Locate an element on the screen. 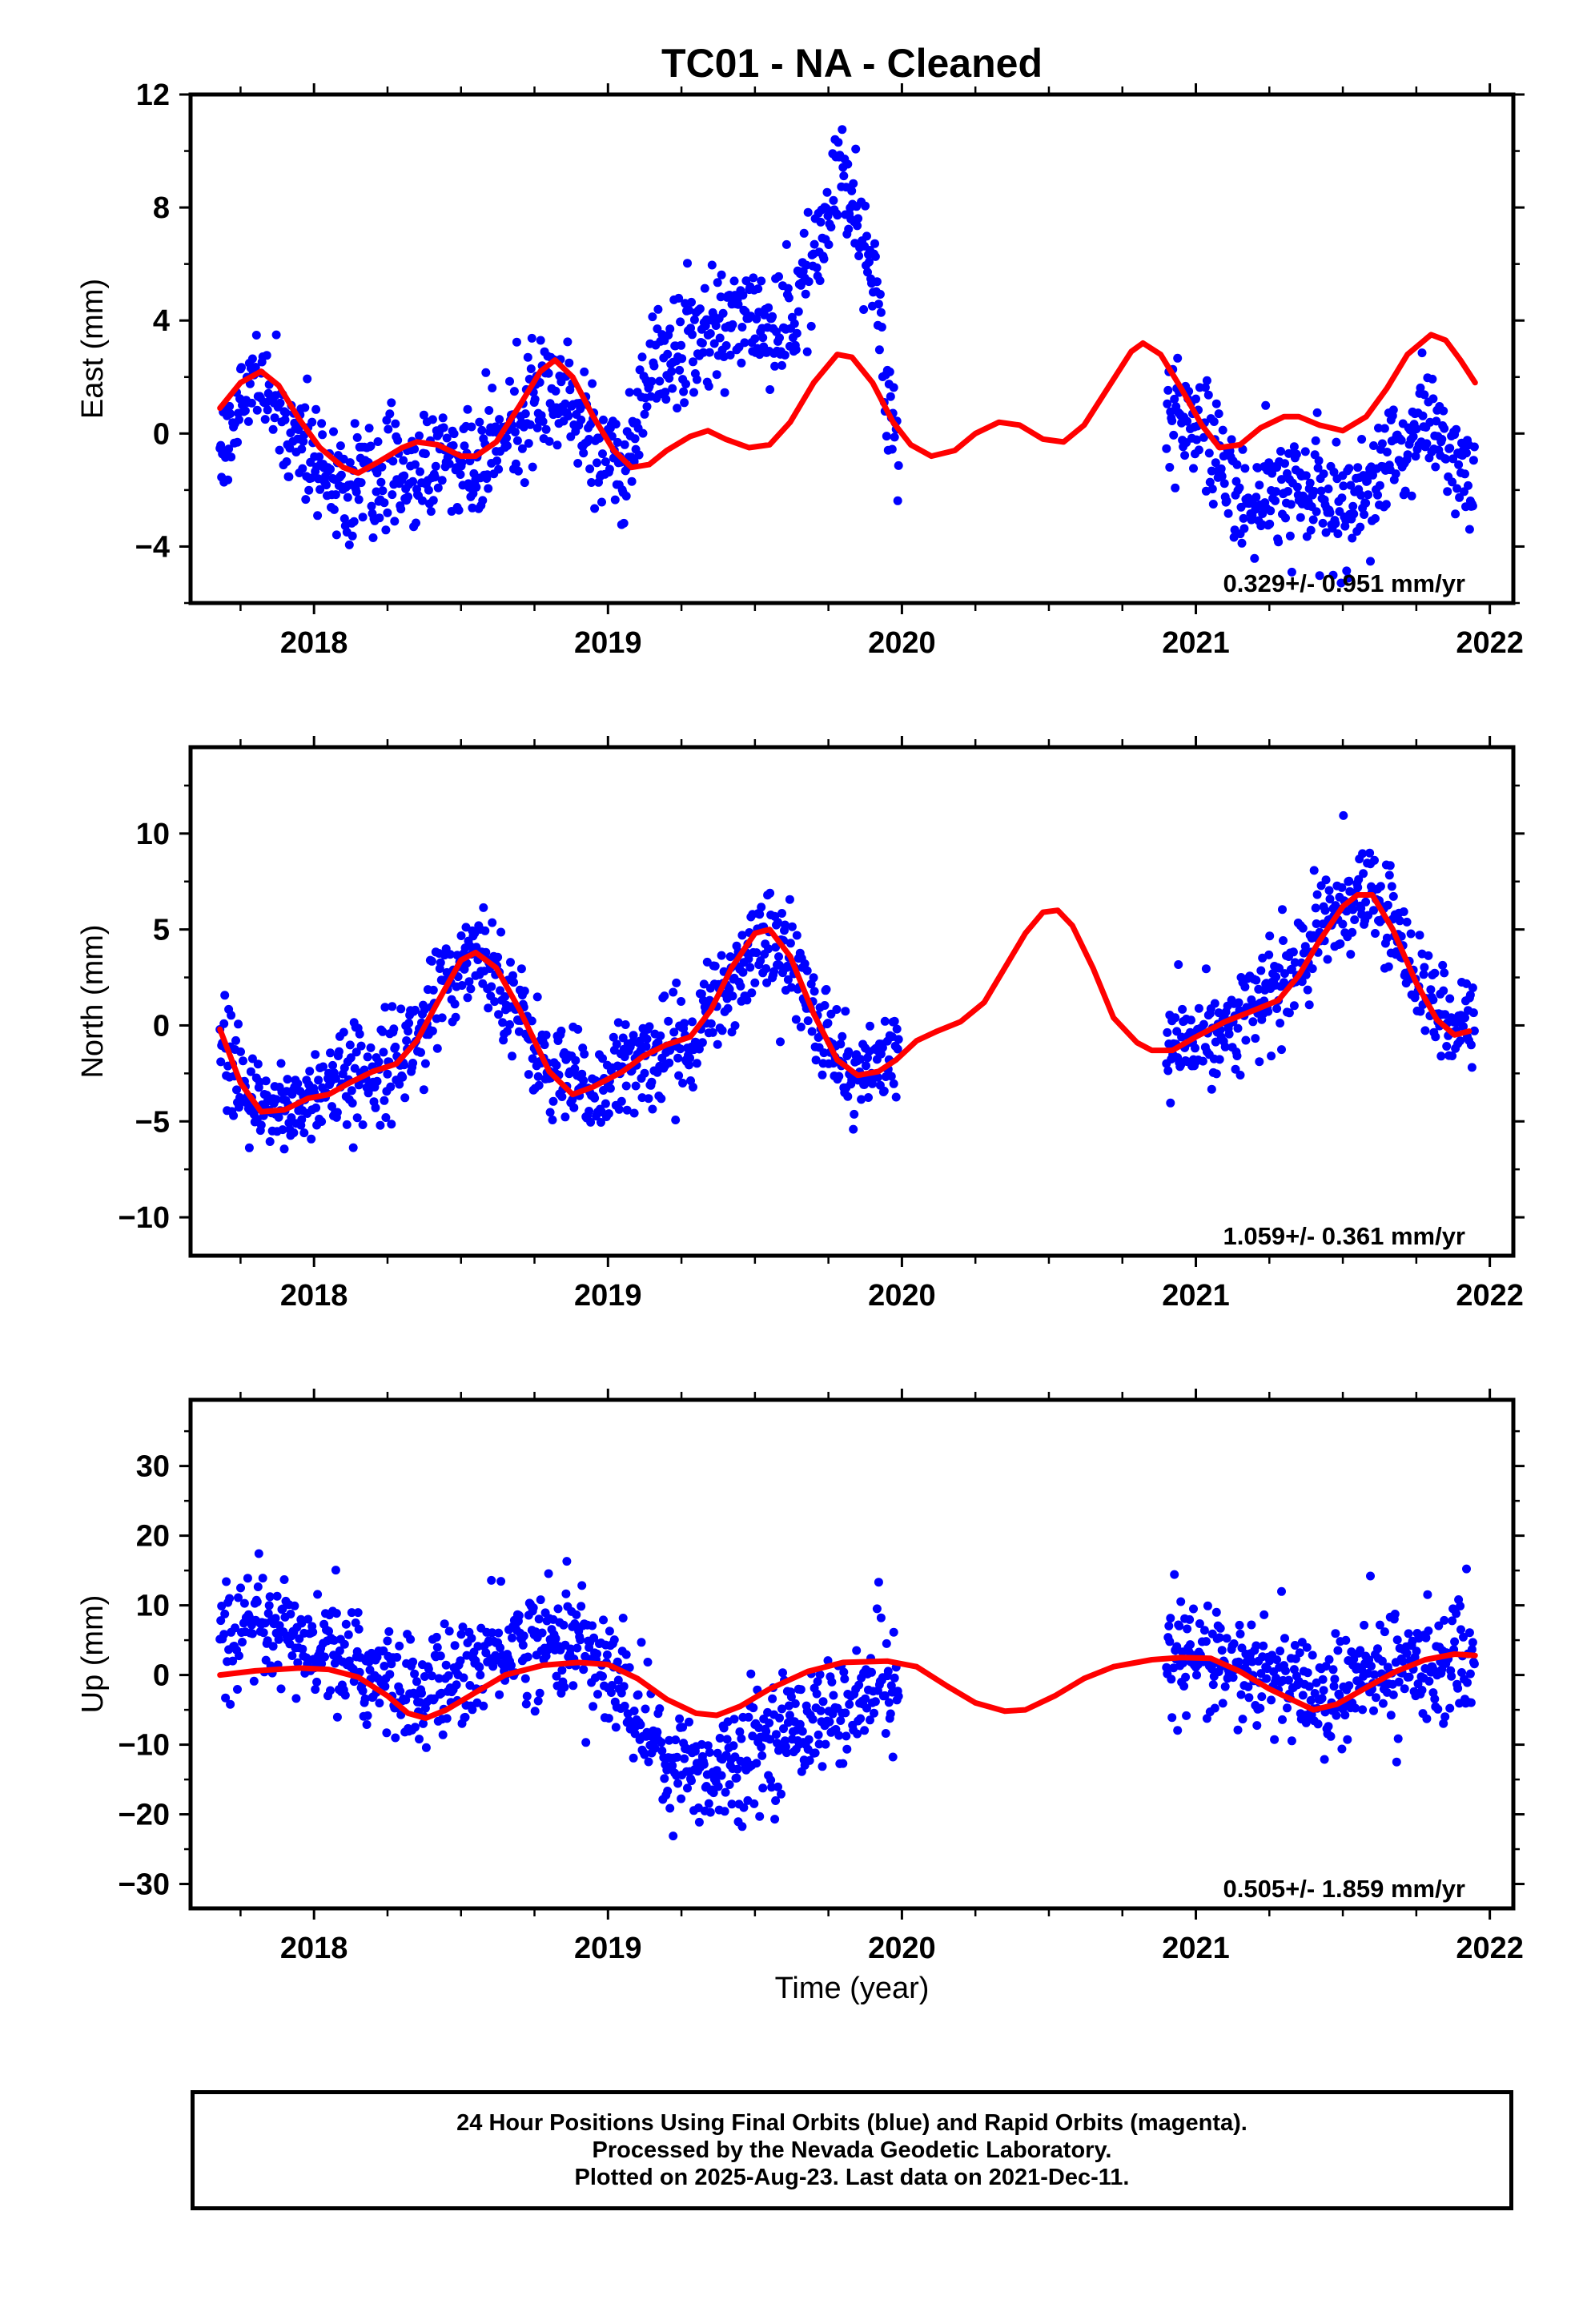  y-axis-label-up: Up (mm) is located at coordinates (93, 1655).